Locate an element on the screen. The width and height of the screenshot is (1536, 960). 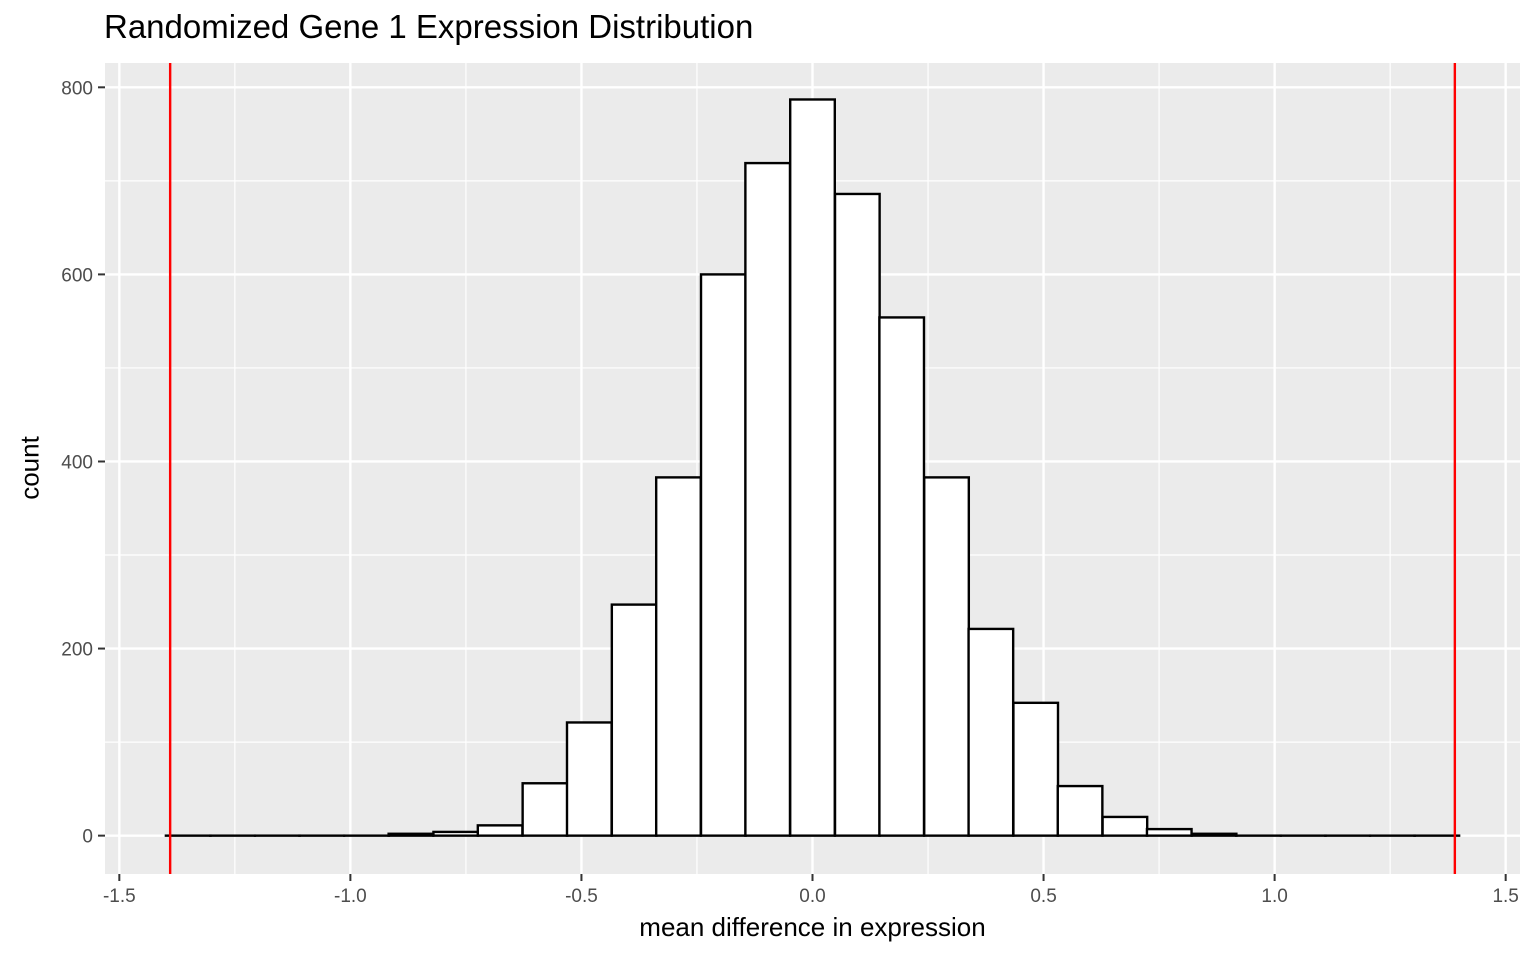
x-tick-label: 1.5 is located at coordinates (1505, 896).